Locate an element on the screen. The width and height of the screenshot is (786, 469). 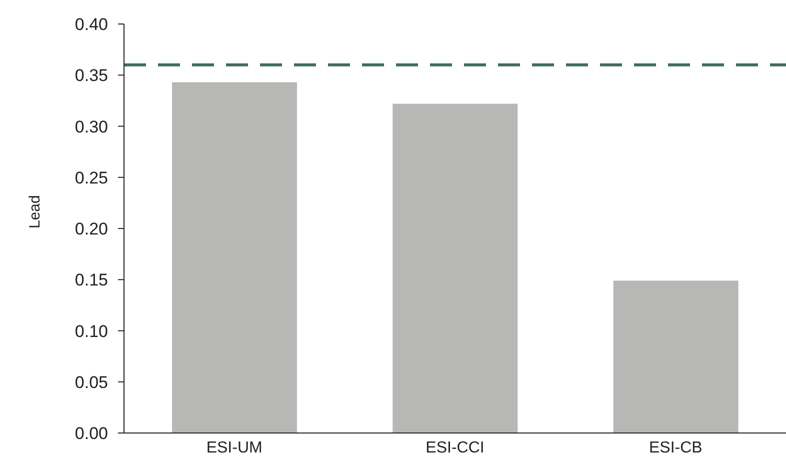
y-tick-label: 0.30 is located at coordinates (91, 126).